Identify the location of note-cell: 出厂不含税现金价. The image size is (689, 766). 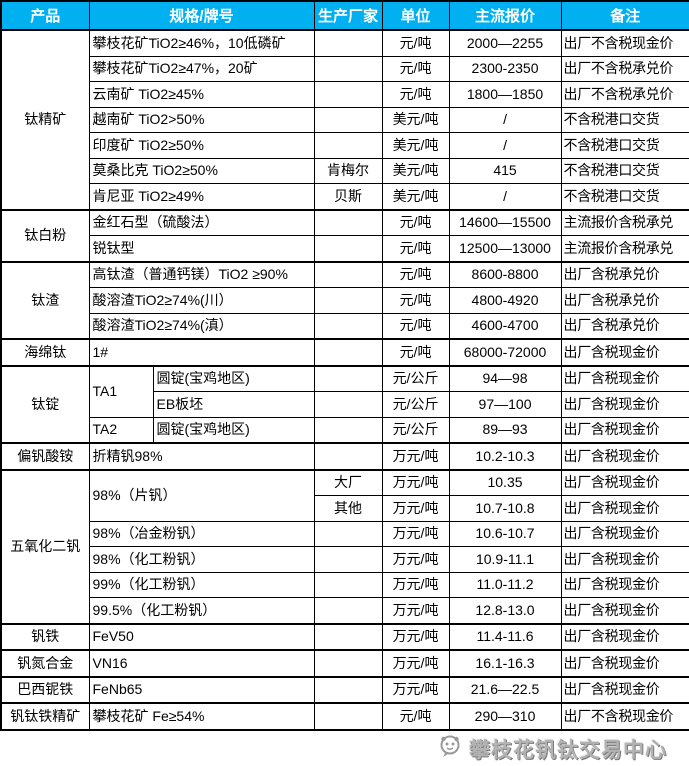
(624, 43).